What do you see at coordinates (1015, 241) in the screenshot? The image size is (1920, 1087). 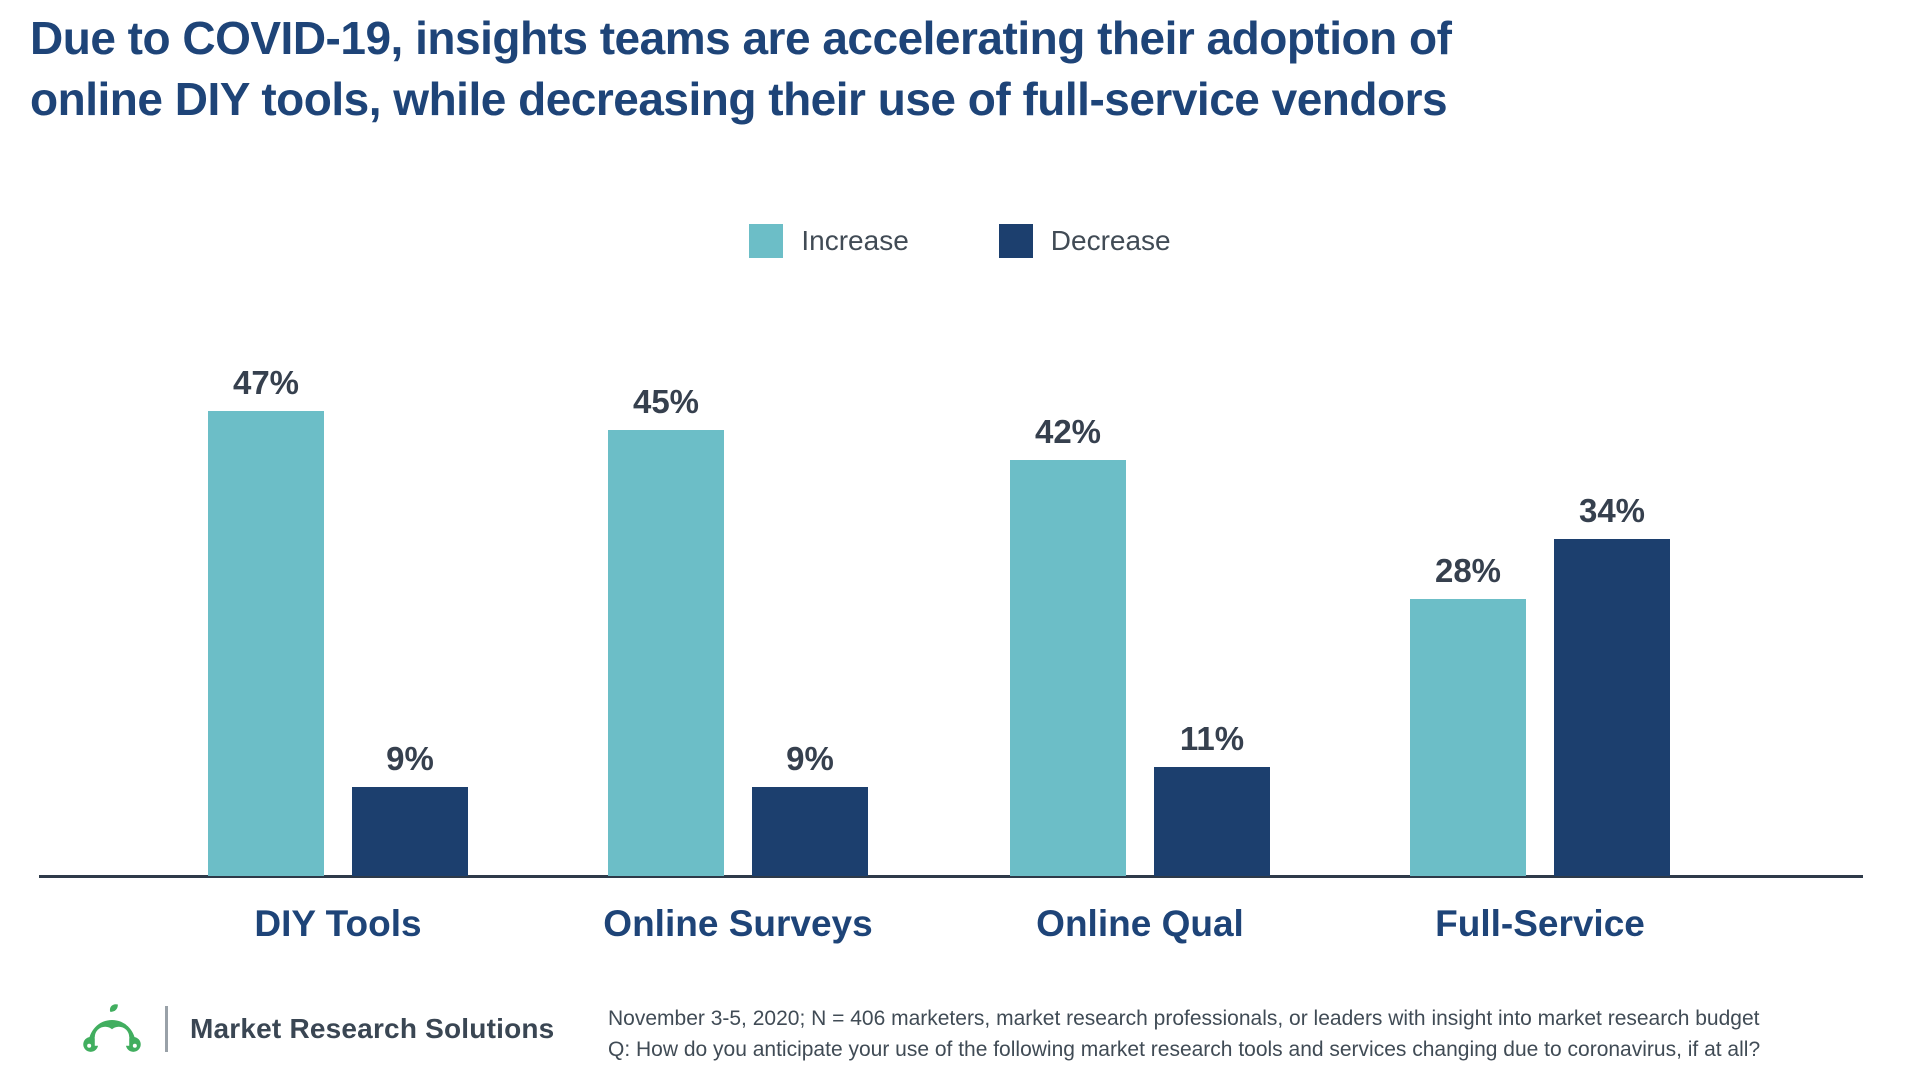 I see `legend-decrease-swatch-icon` at bounding box center [1015, 241].